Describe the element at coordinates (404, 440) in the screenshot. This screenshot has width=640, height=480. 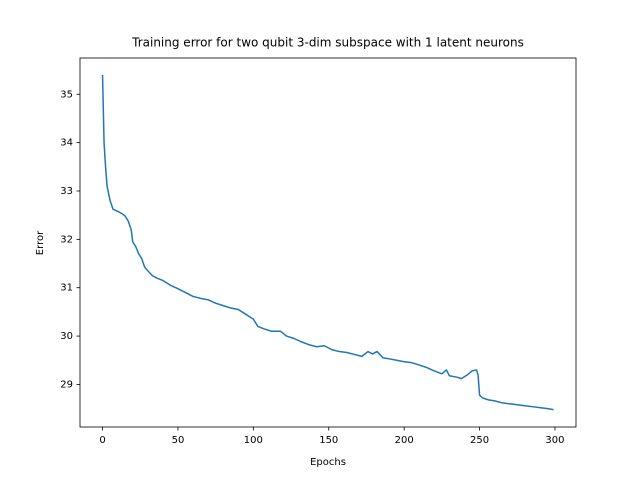
I see `x-tick-label: 200` at that location.